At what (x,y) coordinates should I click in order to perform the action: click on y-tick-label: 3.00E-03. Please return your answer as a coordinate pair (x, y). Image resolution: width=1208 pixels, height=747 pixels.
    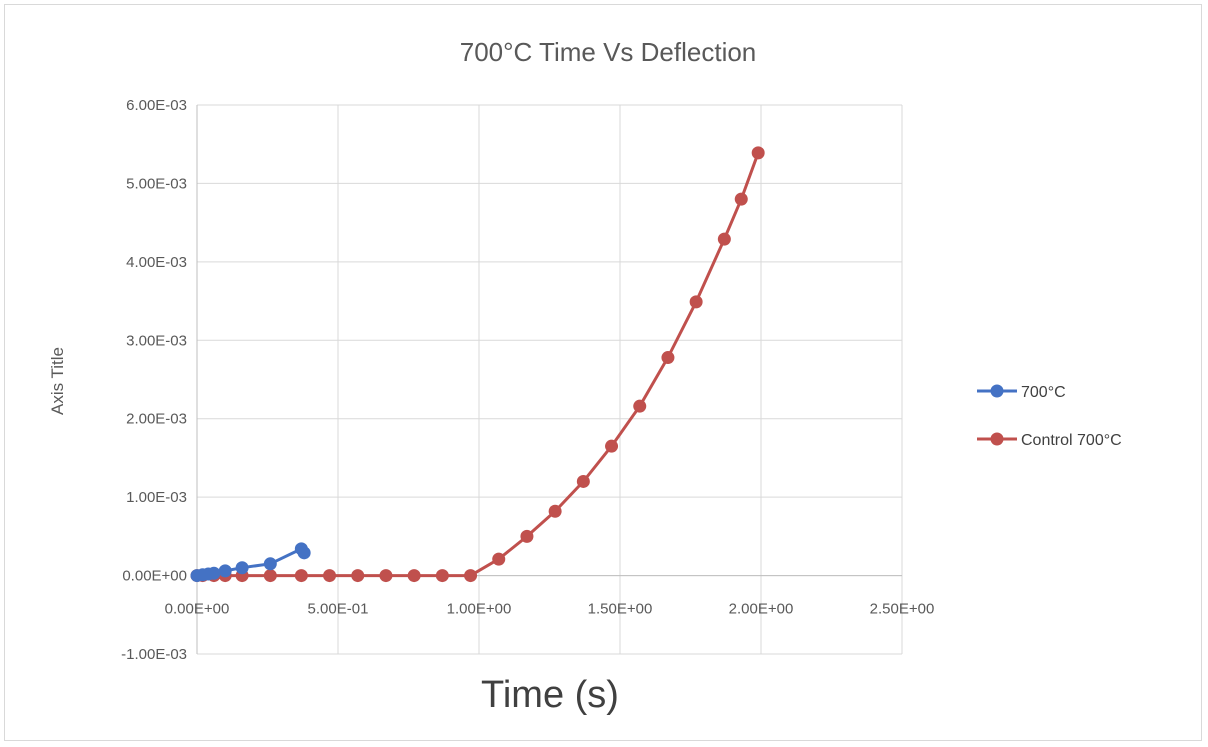
    Looking at the image, I should click on (156, 340).